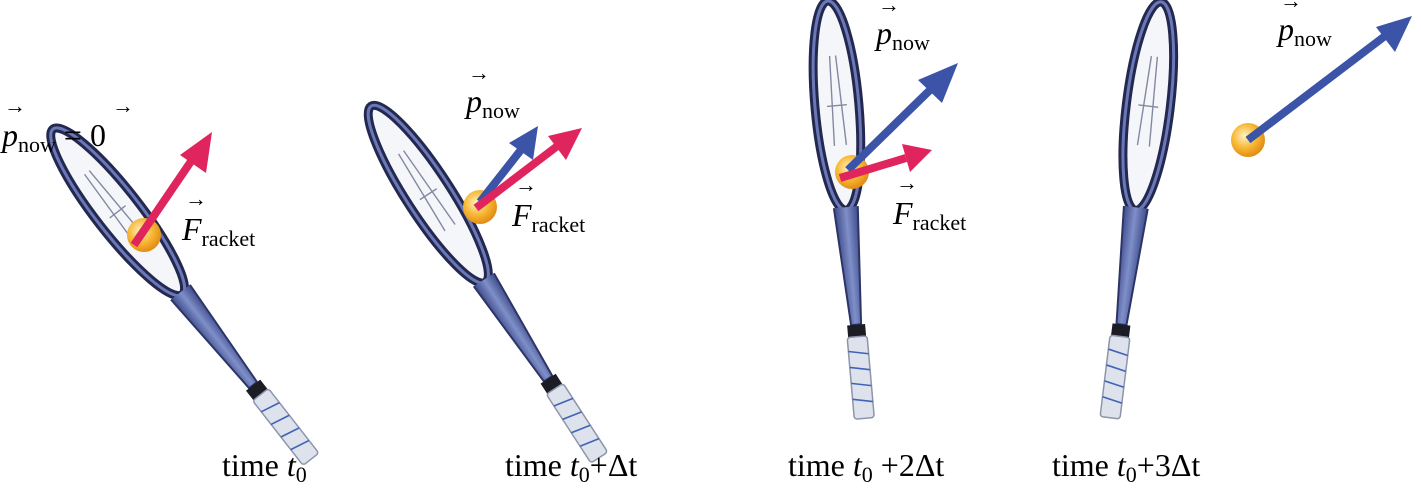 The height and width of the screenshot is (498, 1421). I want to click on time-label: time t0+Δt, so click(571, 467).